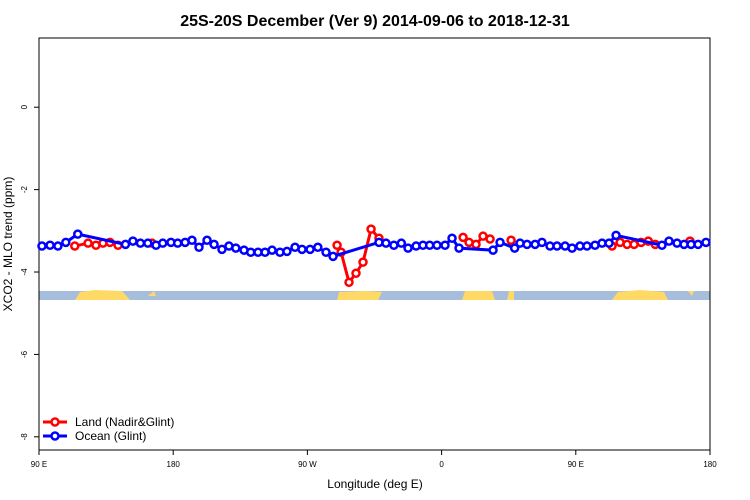 The width and height of the screenshot is (750, 500). What do you see at coordinates (24, 272) in the screenshot?
I see `y-tick-label: -4` at bounding box center [24, 272].